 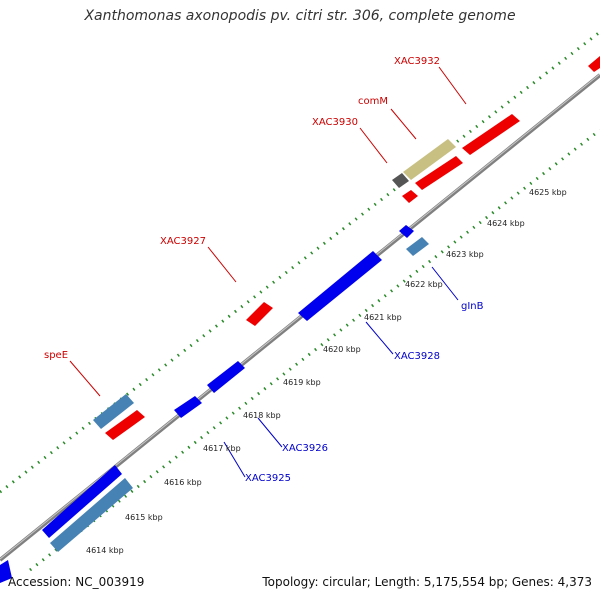 What do you see at coordinates (305, 448) in the screenshot?
I see `label-XAC3926: XAC3926` at bounding box center [305, 448].